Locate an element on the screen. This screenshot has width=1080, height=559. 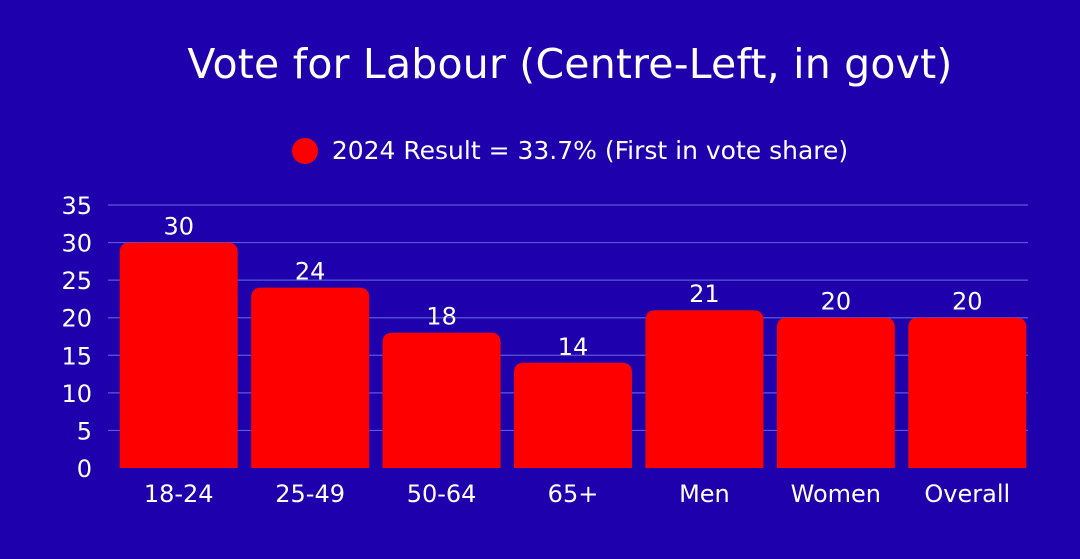
y-tick-label: 25 is located at coordinates (76, 281).